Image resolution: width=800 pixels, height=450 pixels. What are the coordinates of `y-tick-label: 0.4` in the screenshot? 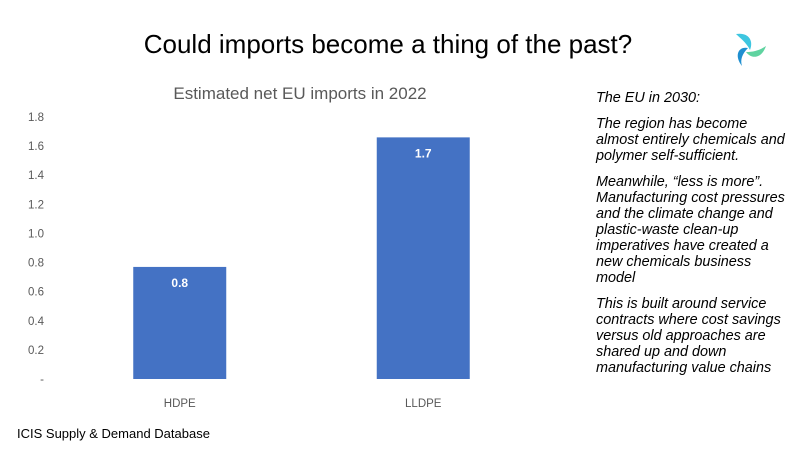 It's located at (36, 322).